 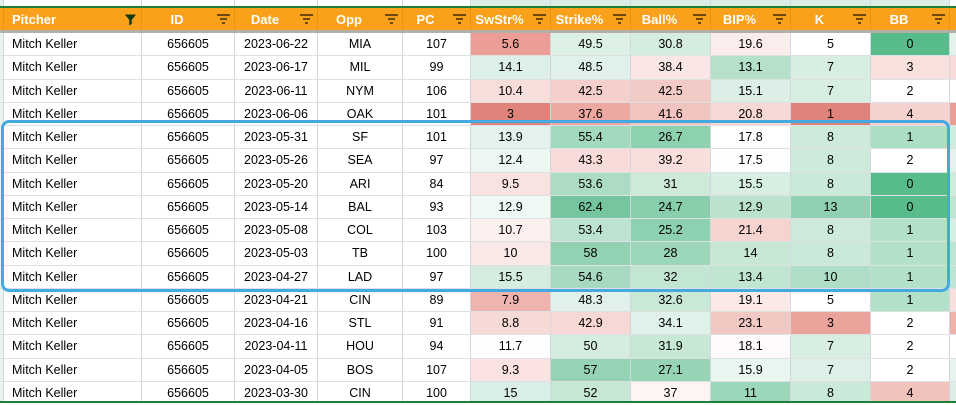 I want to click on cell-pc: 100, so click(x=437, y=253).